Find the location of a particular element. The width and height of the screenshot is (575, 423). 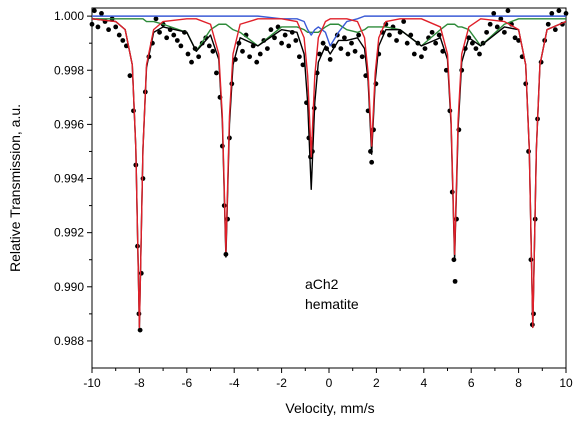

x-tick-label: -4 is located at coordinates (234, 383).